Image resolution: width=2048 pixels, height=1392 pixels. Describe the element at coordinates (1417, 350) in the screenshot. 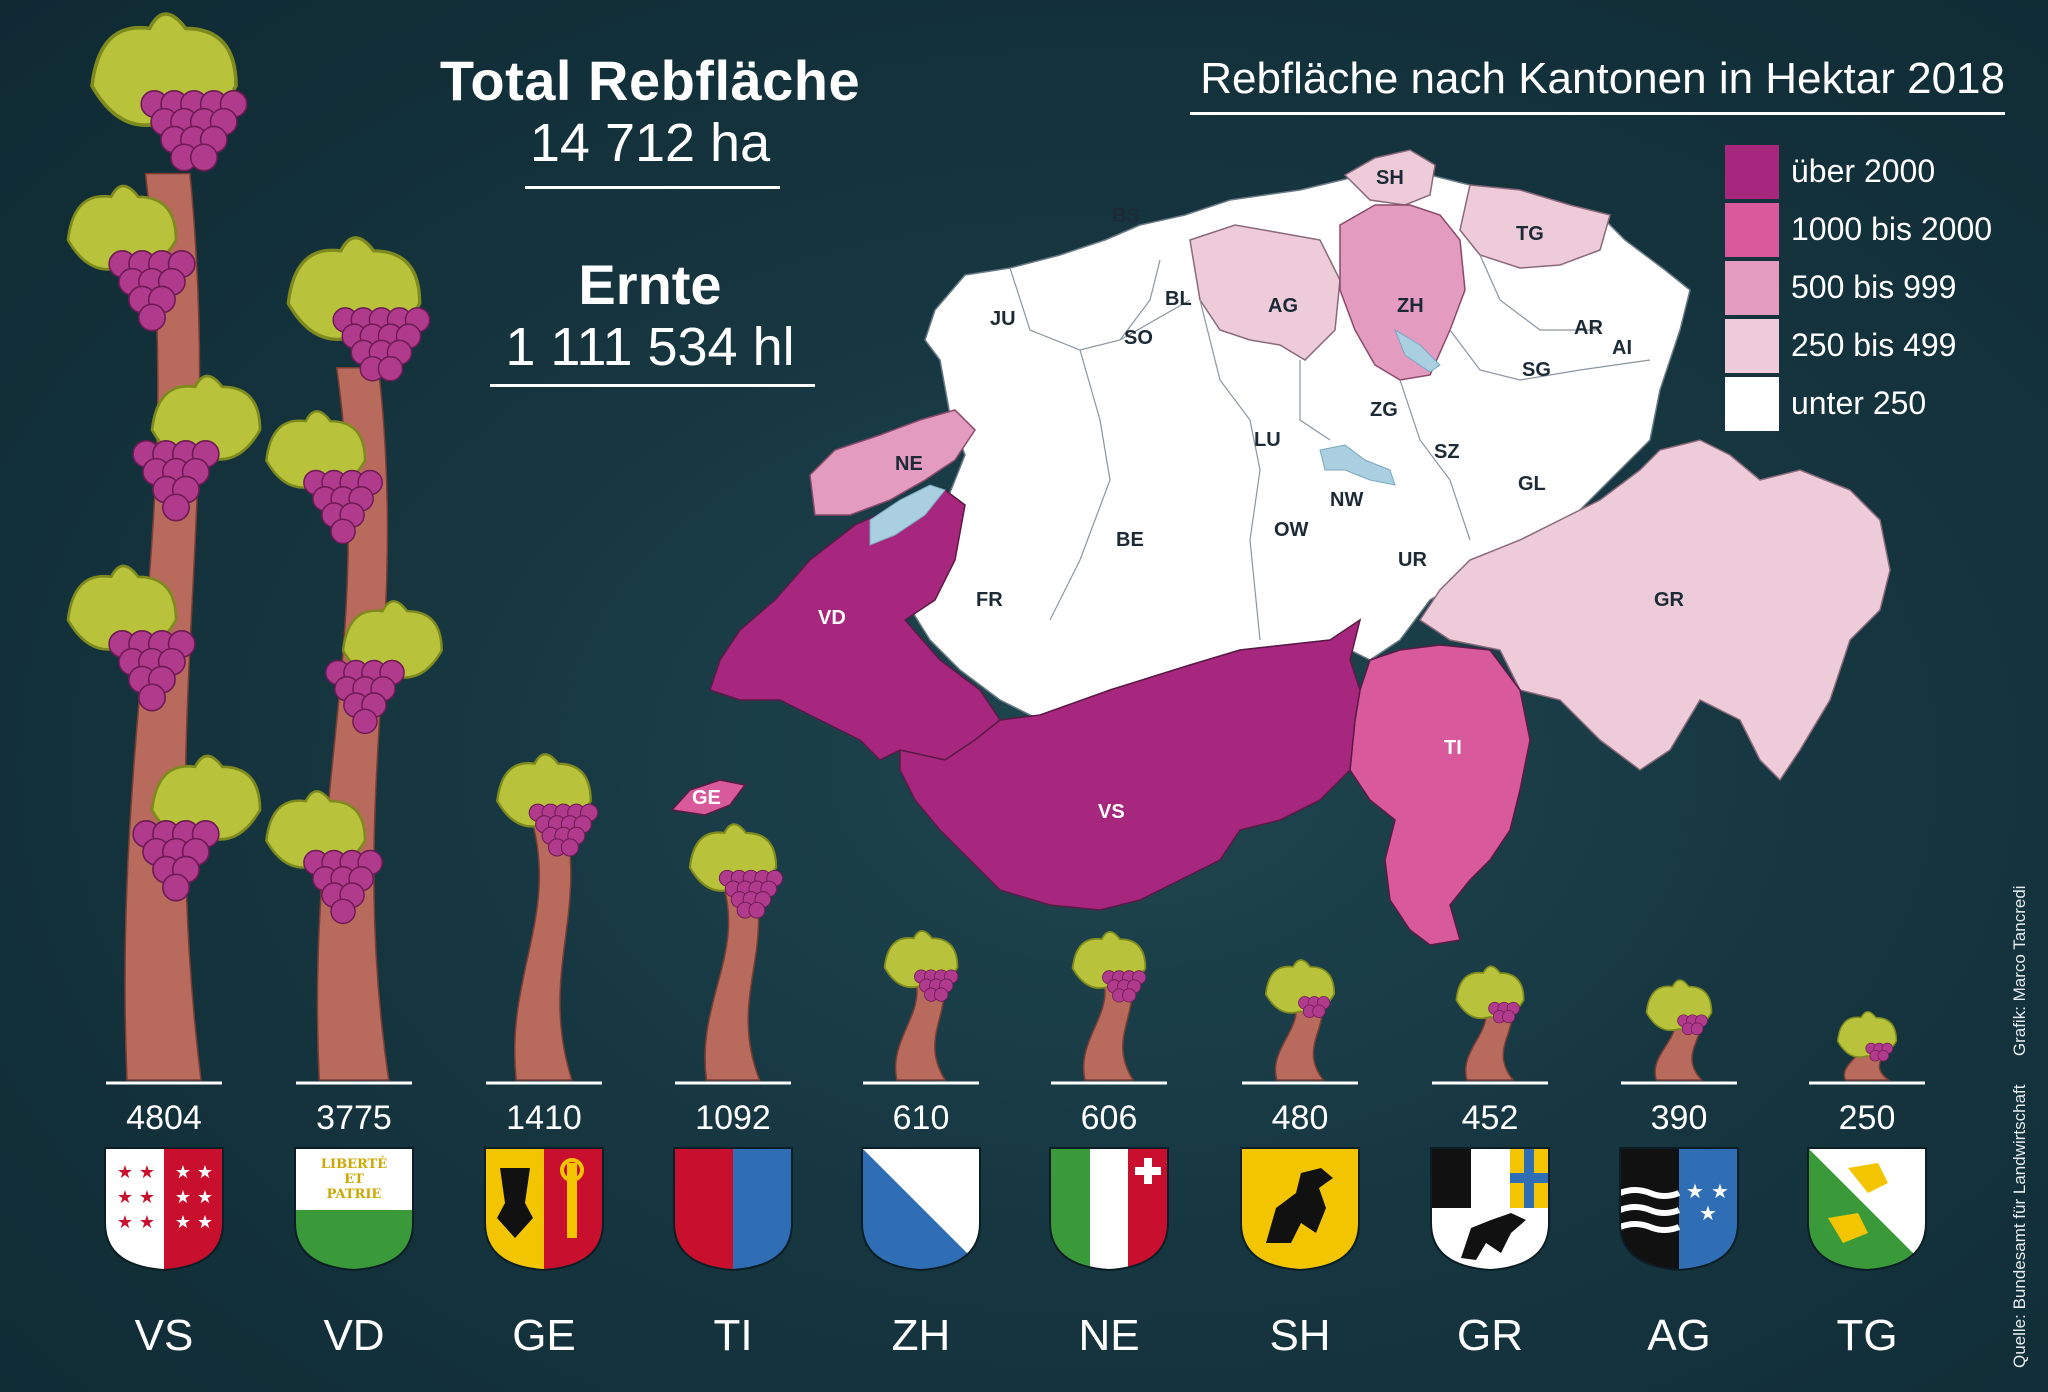

I see `lake-zurich` at that location.